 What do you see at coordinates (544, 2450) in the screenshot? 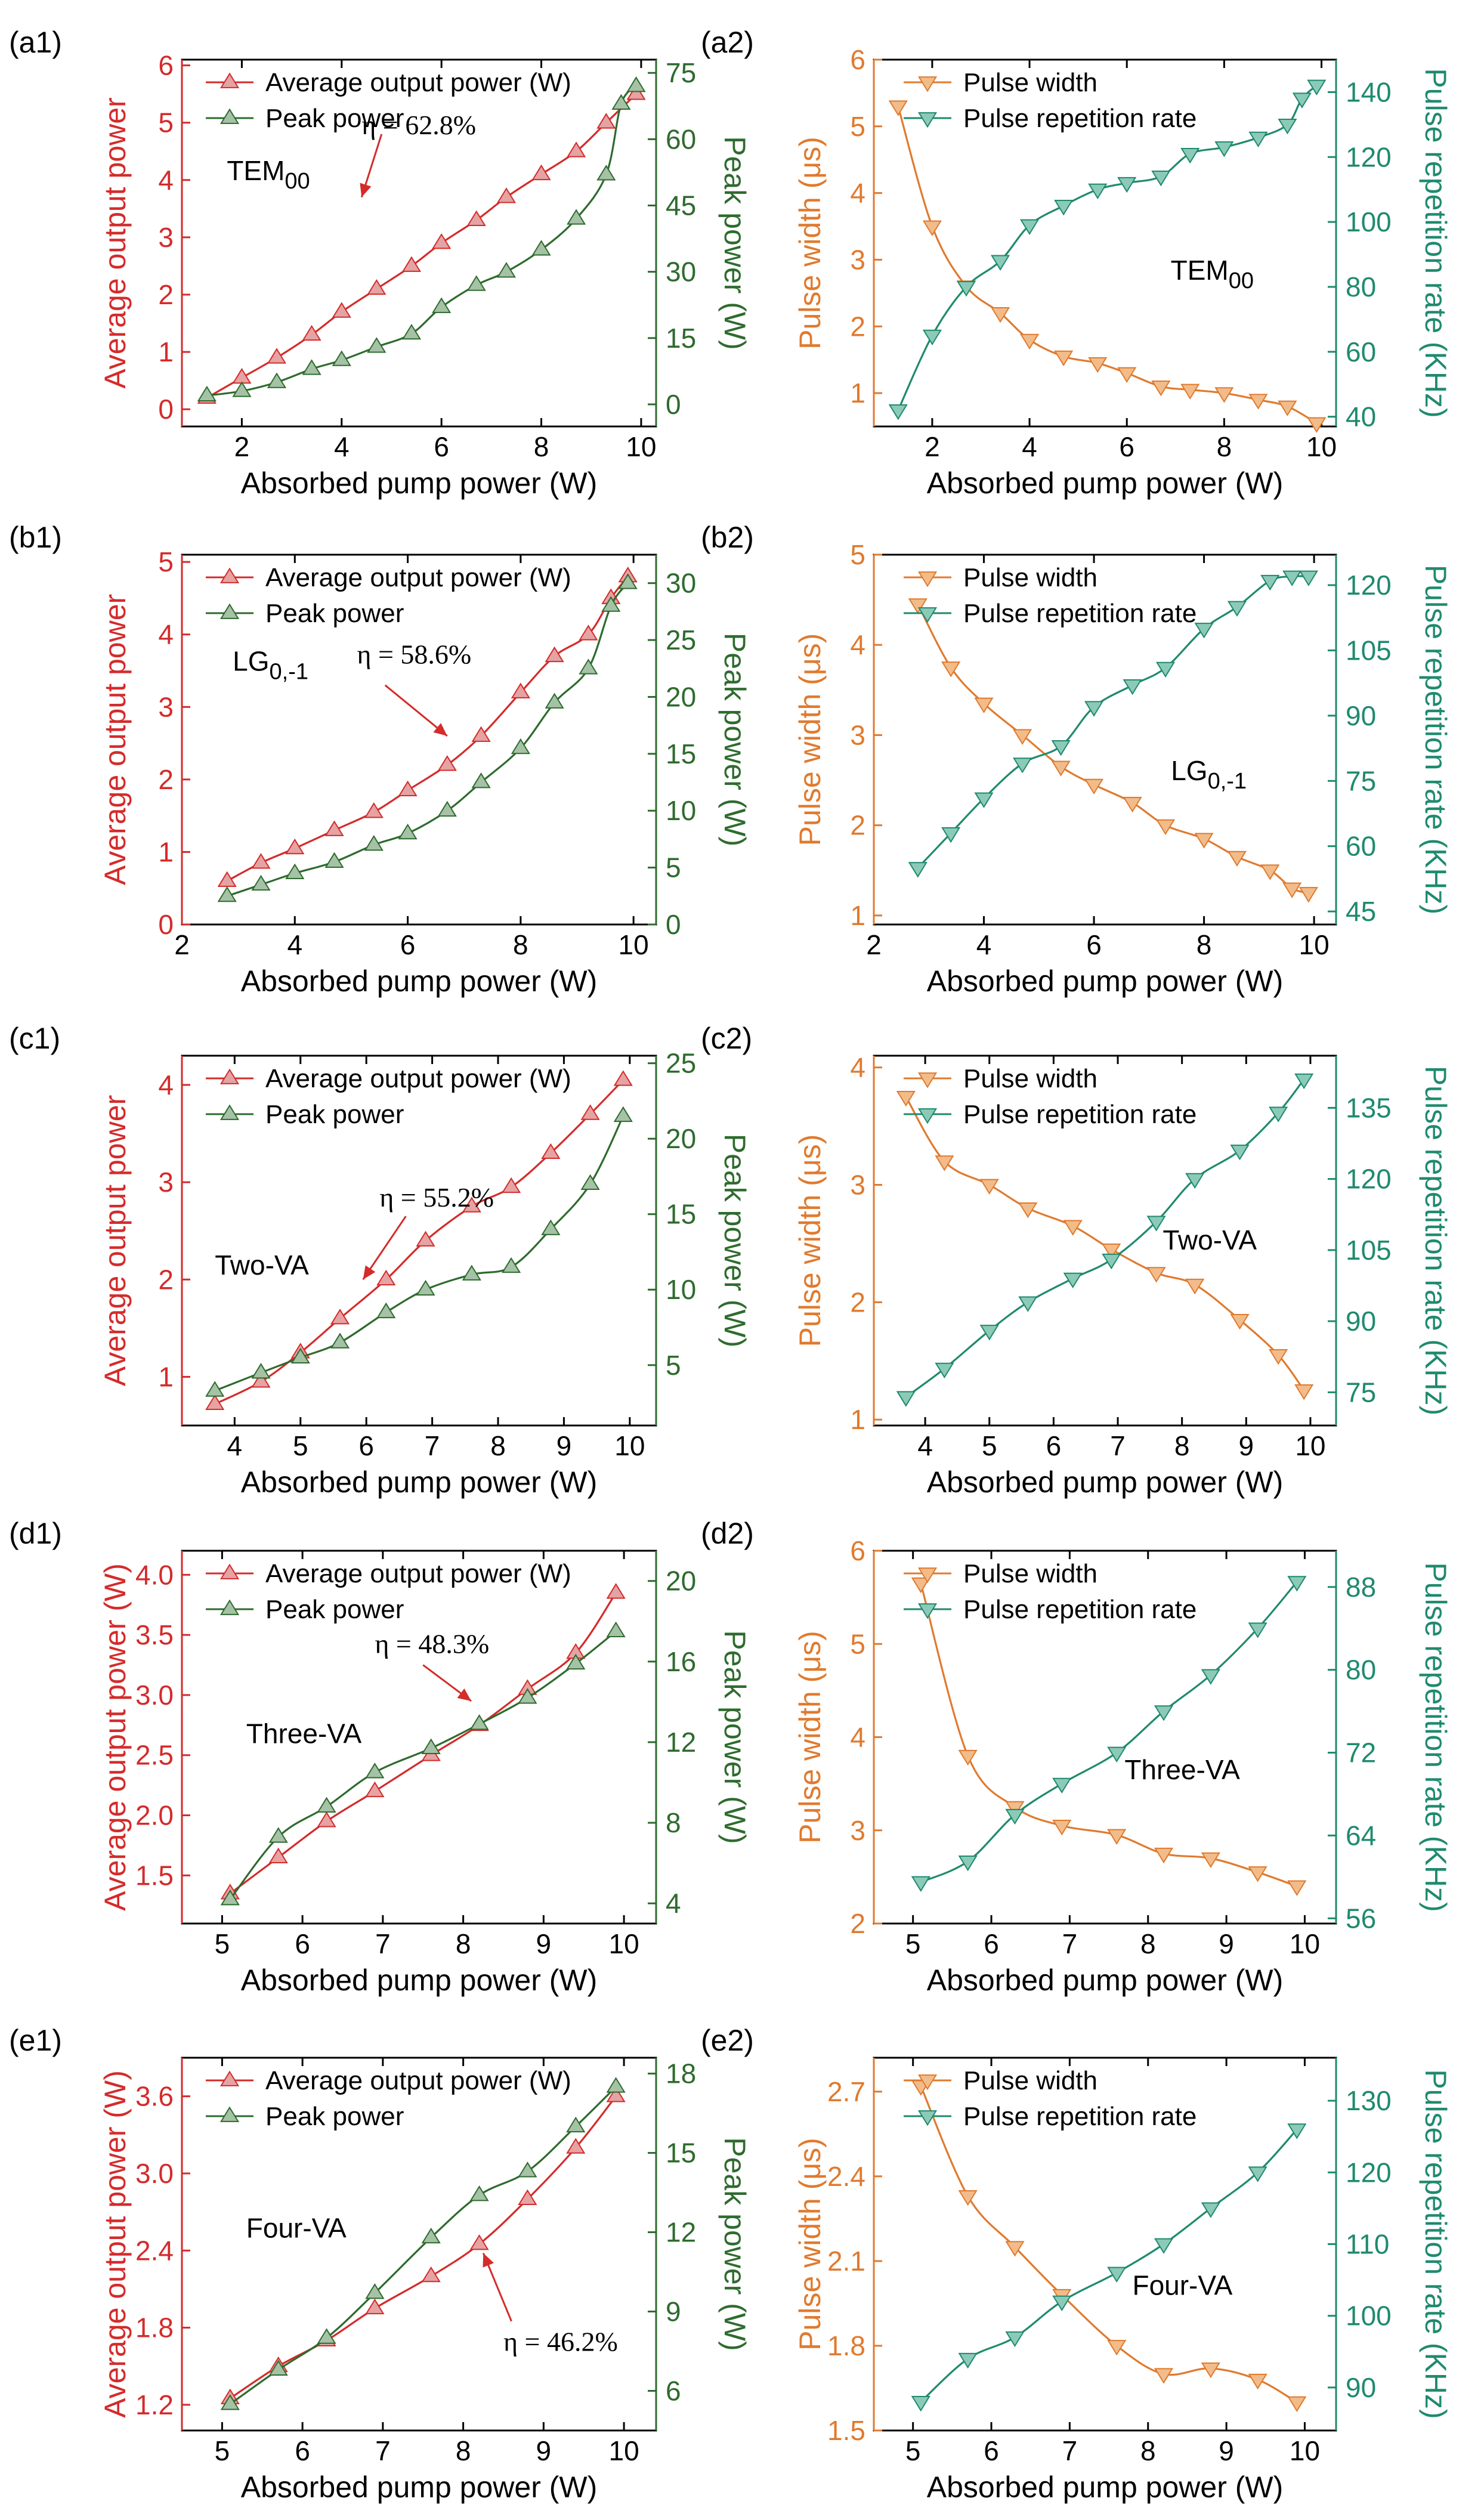
I see `x-tick-label: 9` at bounding box center [544, 2450].